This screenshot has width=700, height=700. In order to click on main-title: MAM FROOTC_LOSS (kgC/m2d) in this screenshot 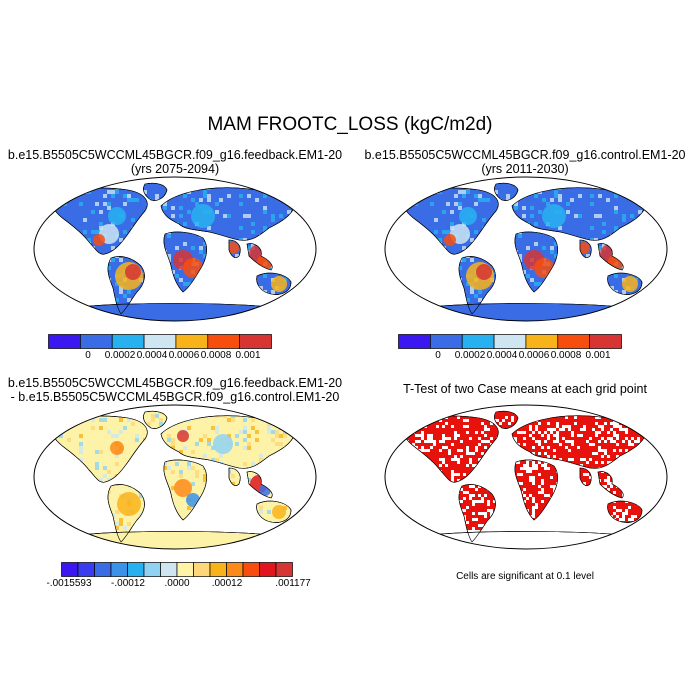, I will do `click(350, 124)`.